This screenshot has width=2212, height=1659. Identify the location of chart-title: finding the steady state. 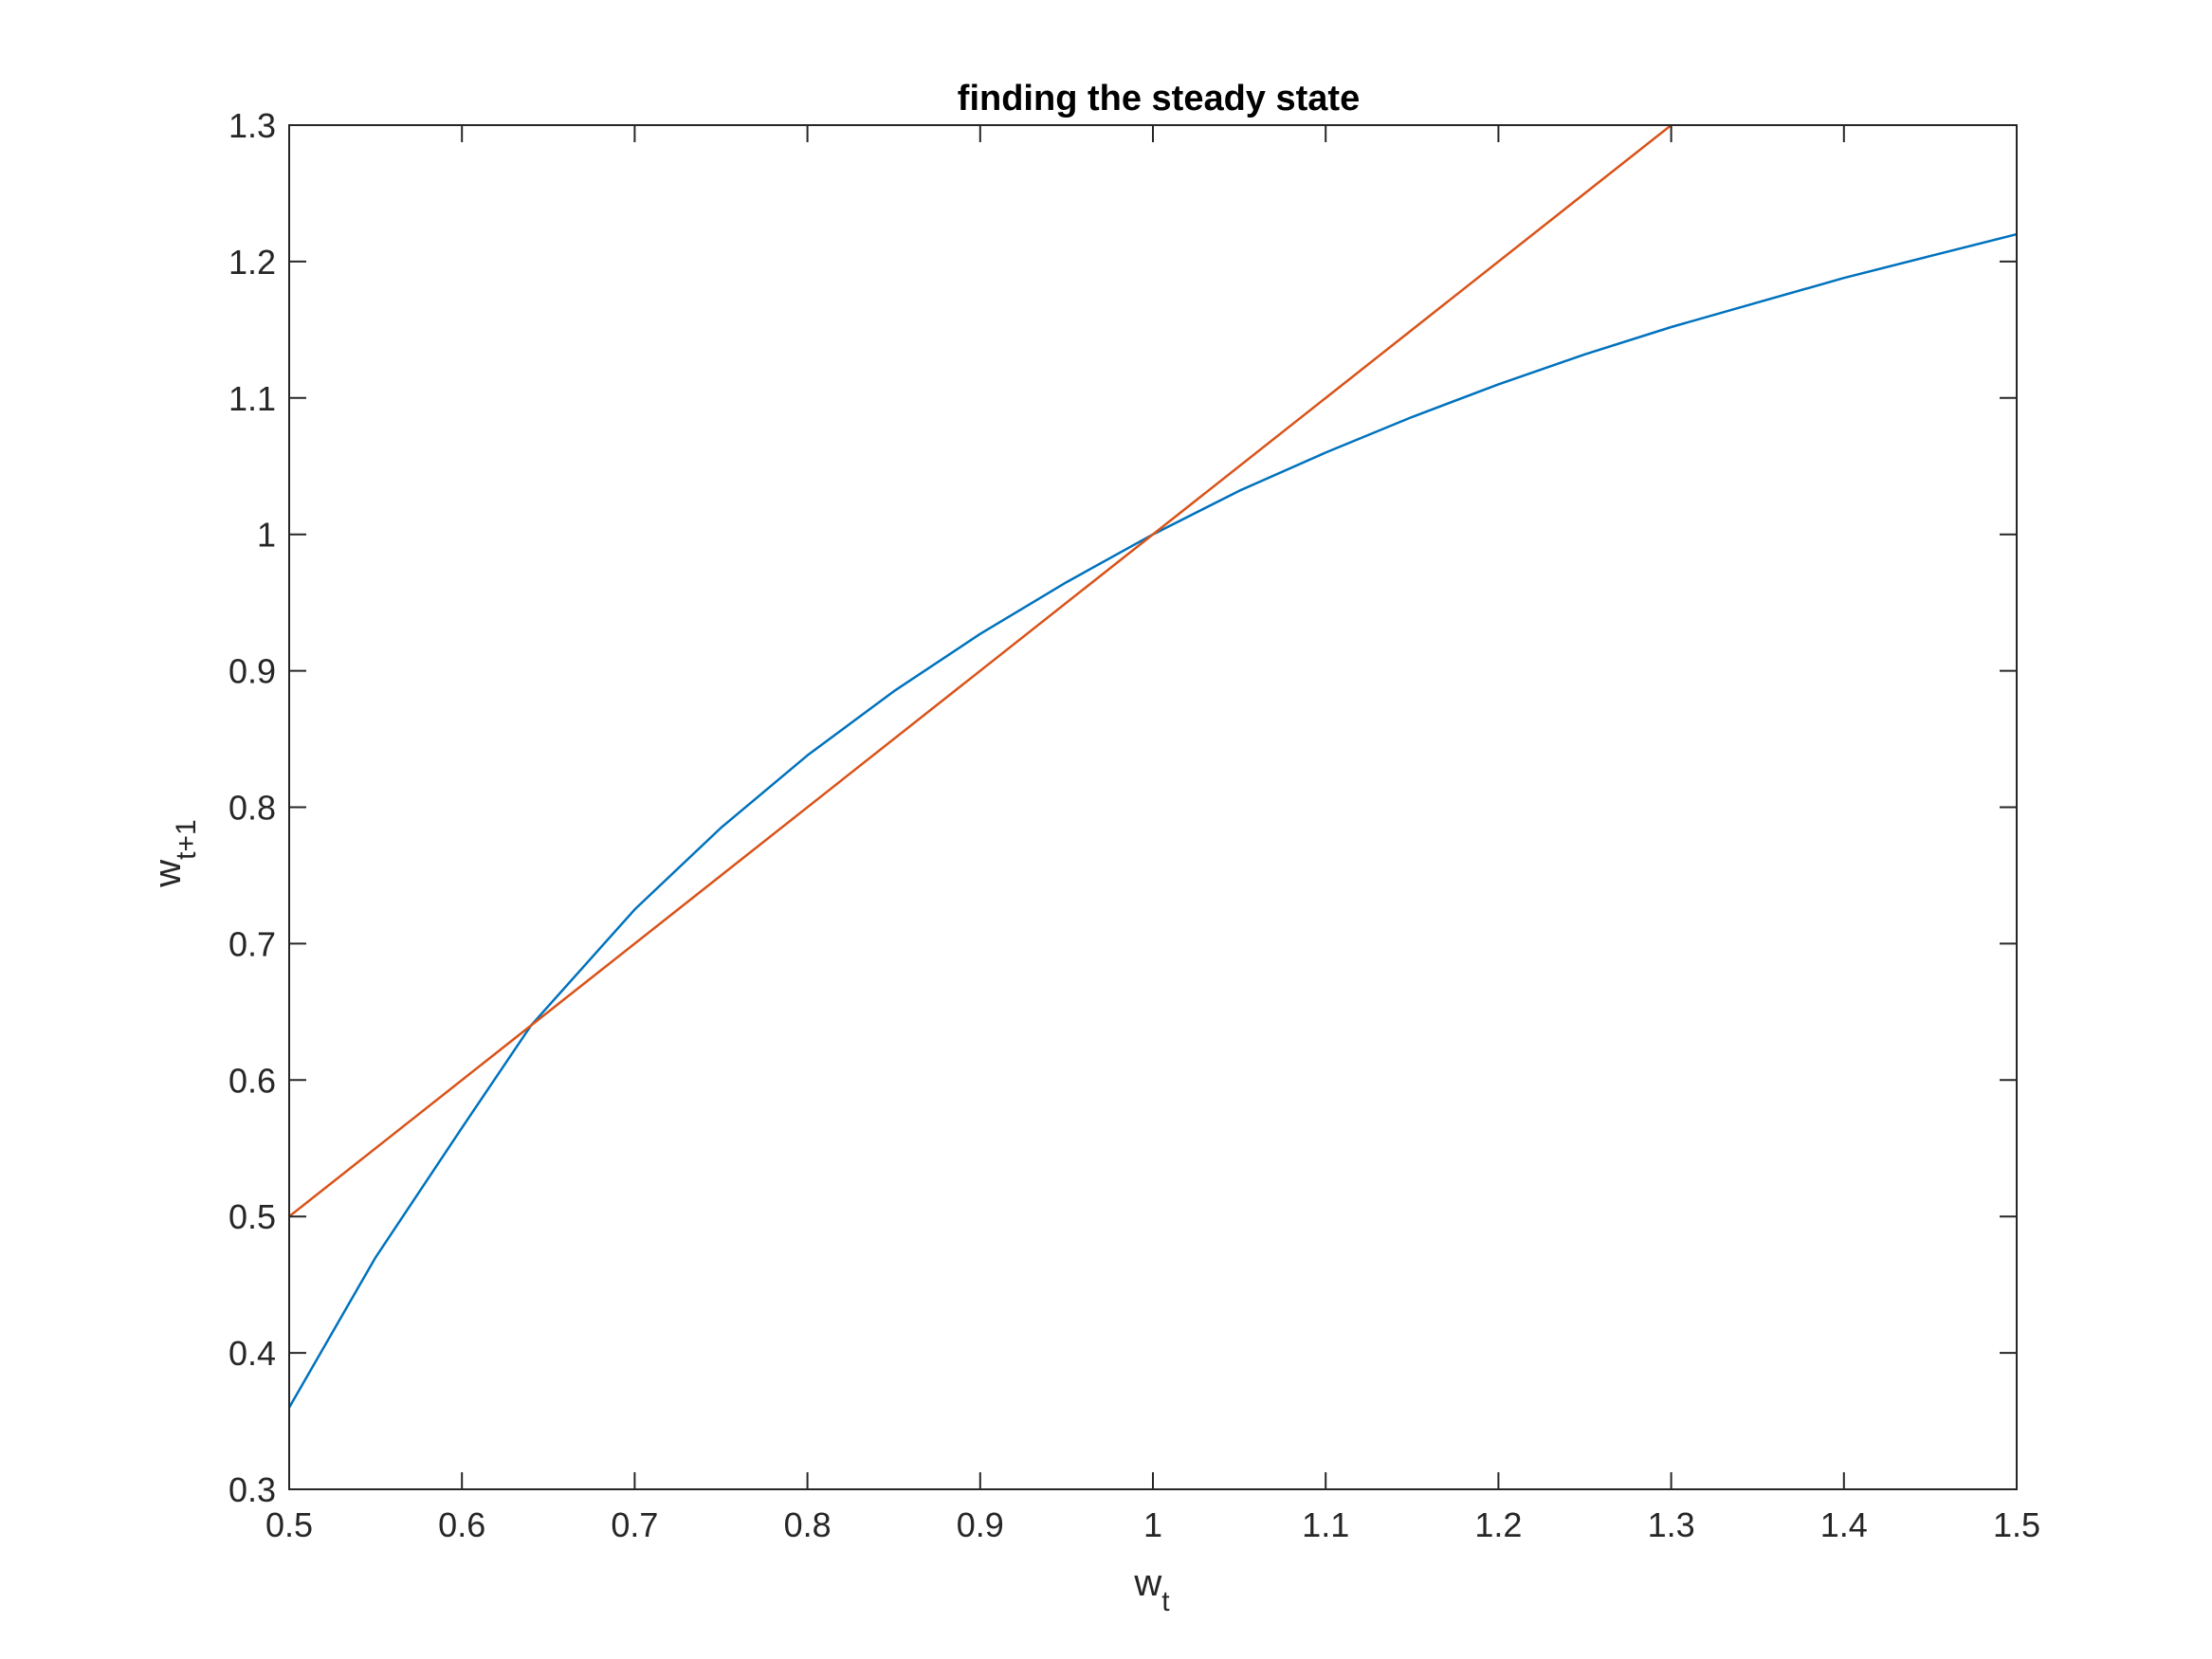
(1159, 98).